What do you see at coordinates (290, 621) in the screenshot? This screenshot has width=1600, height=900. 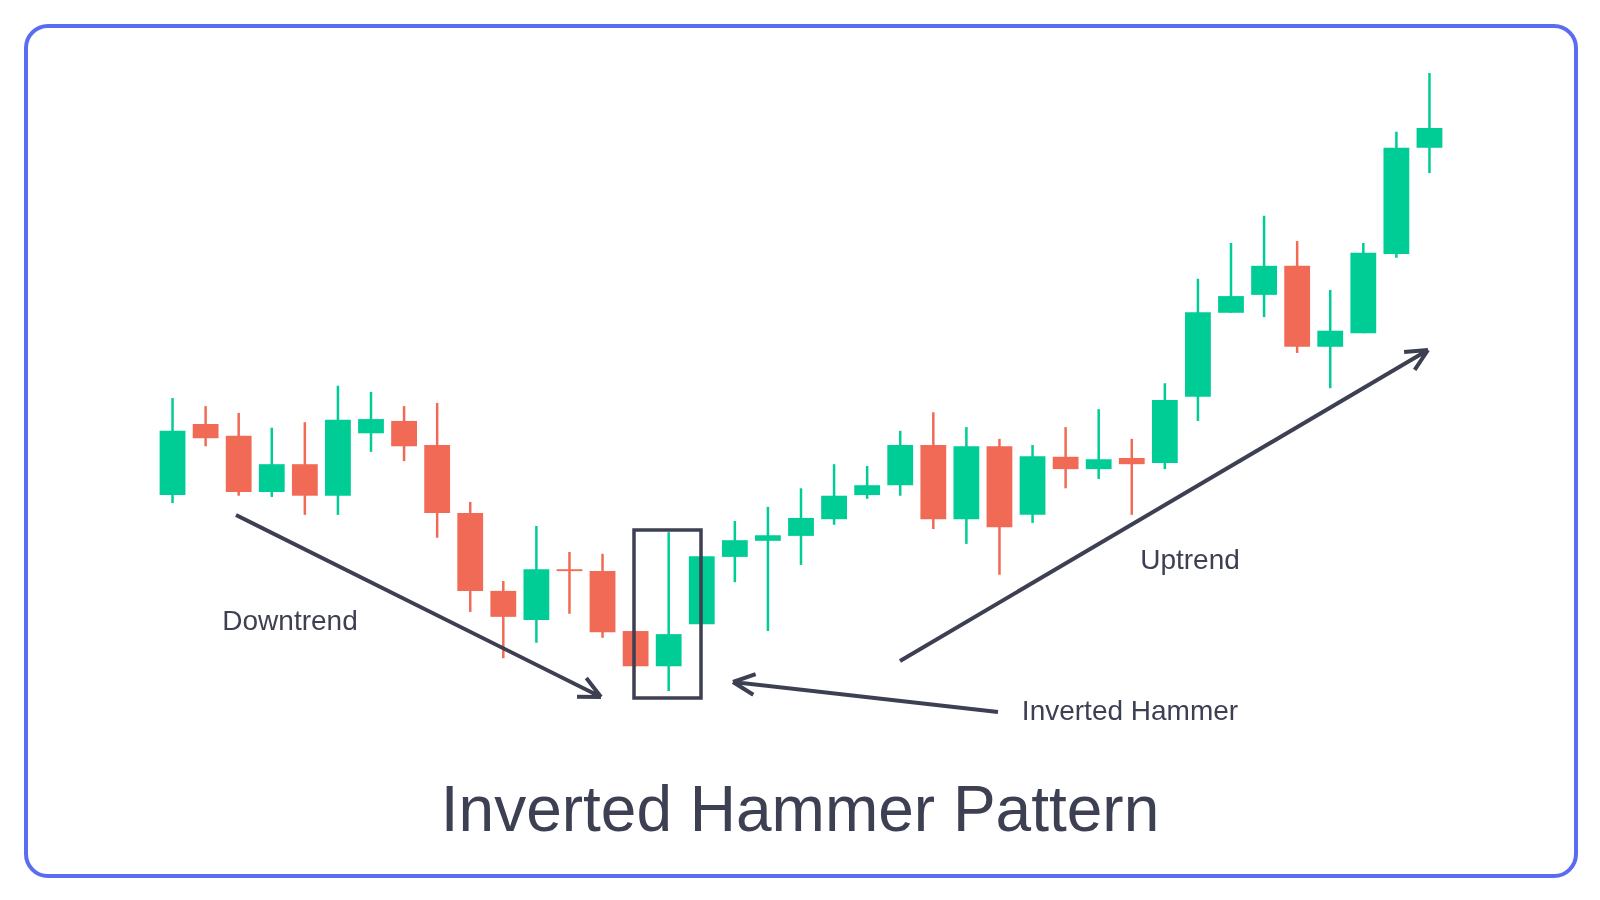 I see `annotation: Downtrend` at bounding box center [290, 621].